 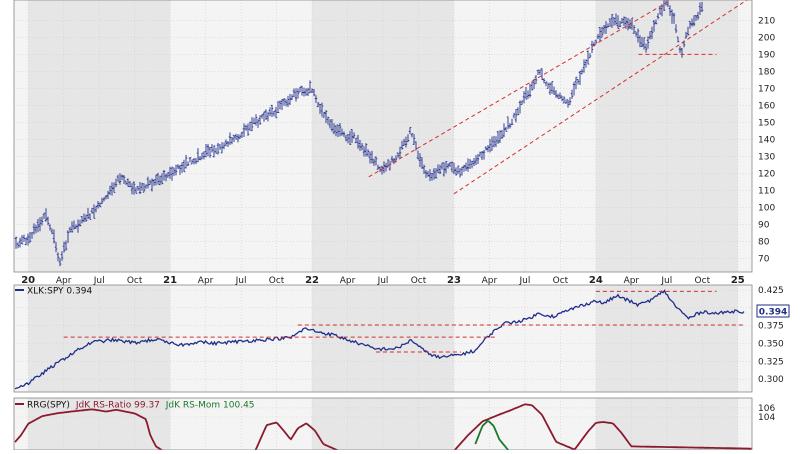 What do you see at coordinates (771, 291) in the screenshot?
I see `ratio-y-tick-label: 0.425` at bounding box center [771, 291].